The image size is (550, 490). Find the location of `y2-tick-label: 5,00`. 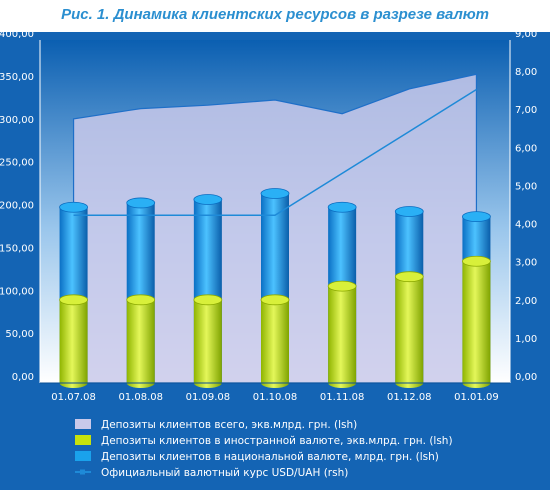

y2-tick-label: 5,00 is located at coordinates (526, 186).